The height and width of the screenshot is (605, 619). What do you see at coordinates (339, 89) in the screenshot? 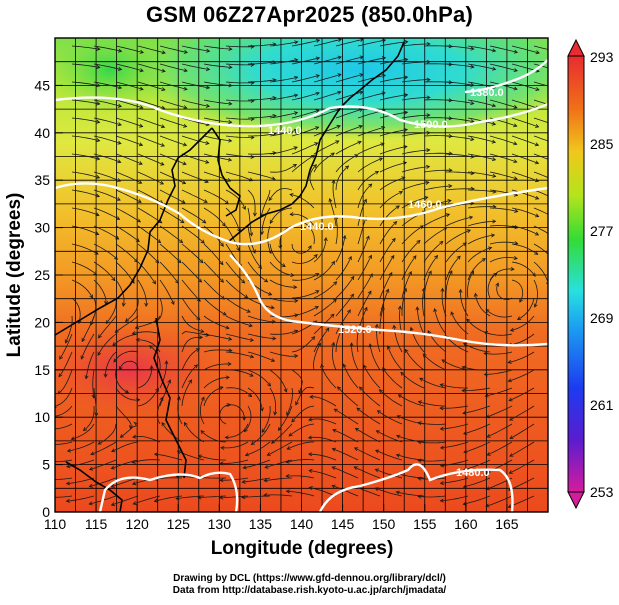
I see `cold-region` at bounding box center [339, 89].